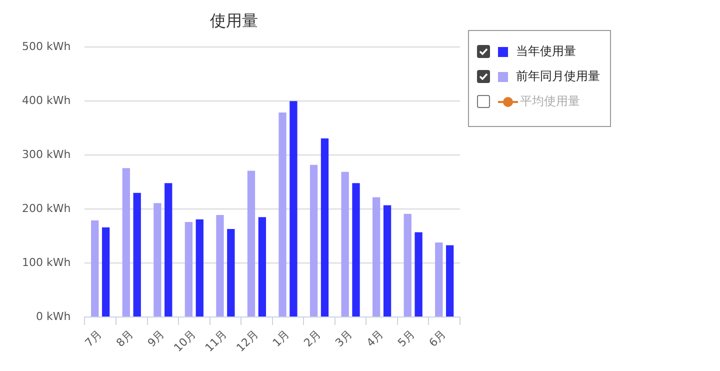 The image size is (720, 371). What do you see at coordinates (312, 339) in the screenshot?
I see `x-tick-label: 2月` at bounding box center [312, 339].